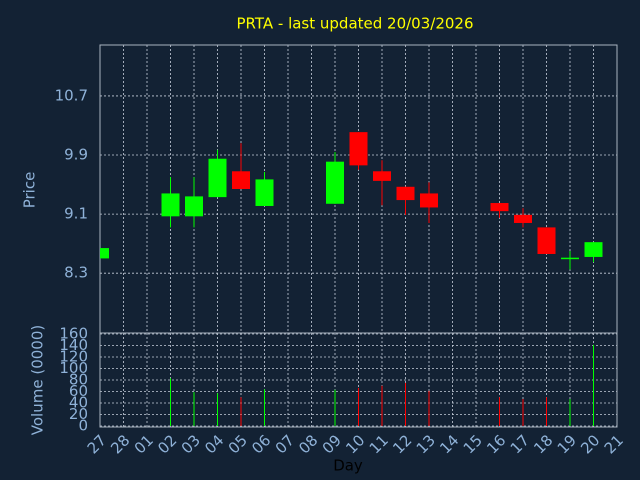 The width and height of the screenshot is (640, 480). Describe the element at coordinates (285, 444) in the screenshot. I see `x-tick-label: 07` at that location.